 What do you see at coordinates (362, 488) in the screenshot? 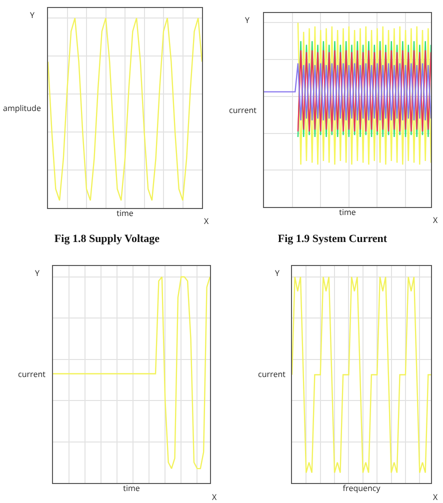
I see `x-axis-title: frequency` at bounding box center [362, 488].